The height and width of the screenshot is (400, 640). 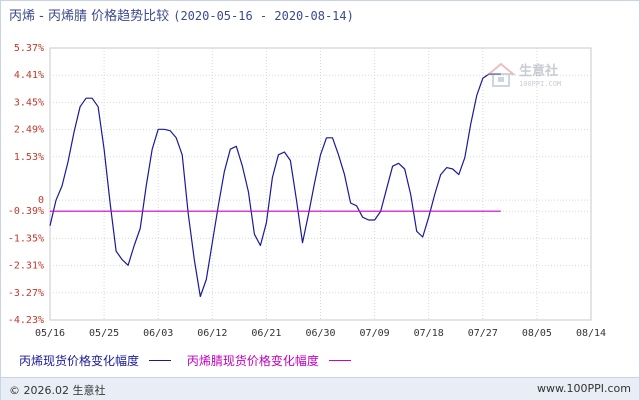 What do you see at coordinates (263, 16) in the screenshot?
I see `chart-title-range: (2020-05-16 - 2020-08-14)` at bounding box center [263, 16].